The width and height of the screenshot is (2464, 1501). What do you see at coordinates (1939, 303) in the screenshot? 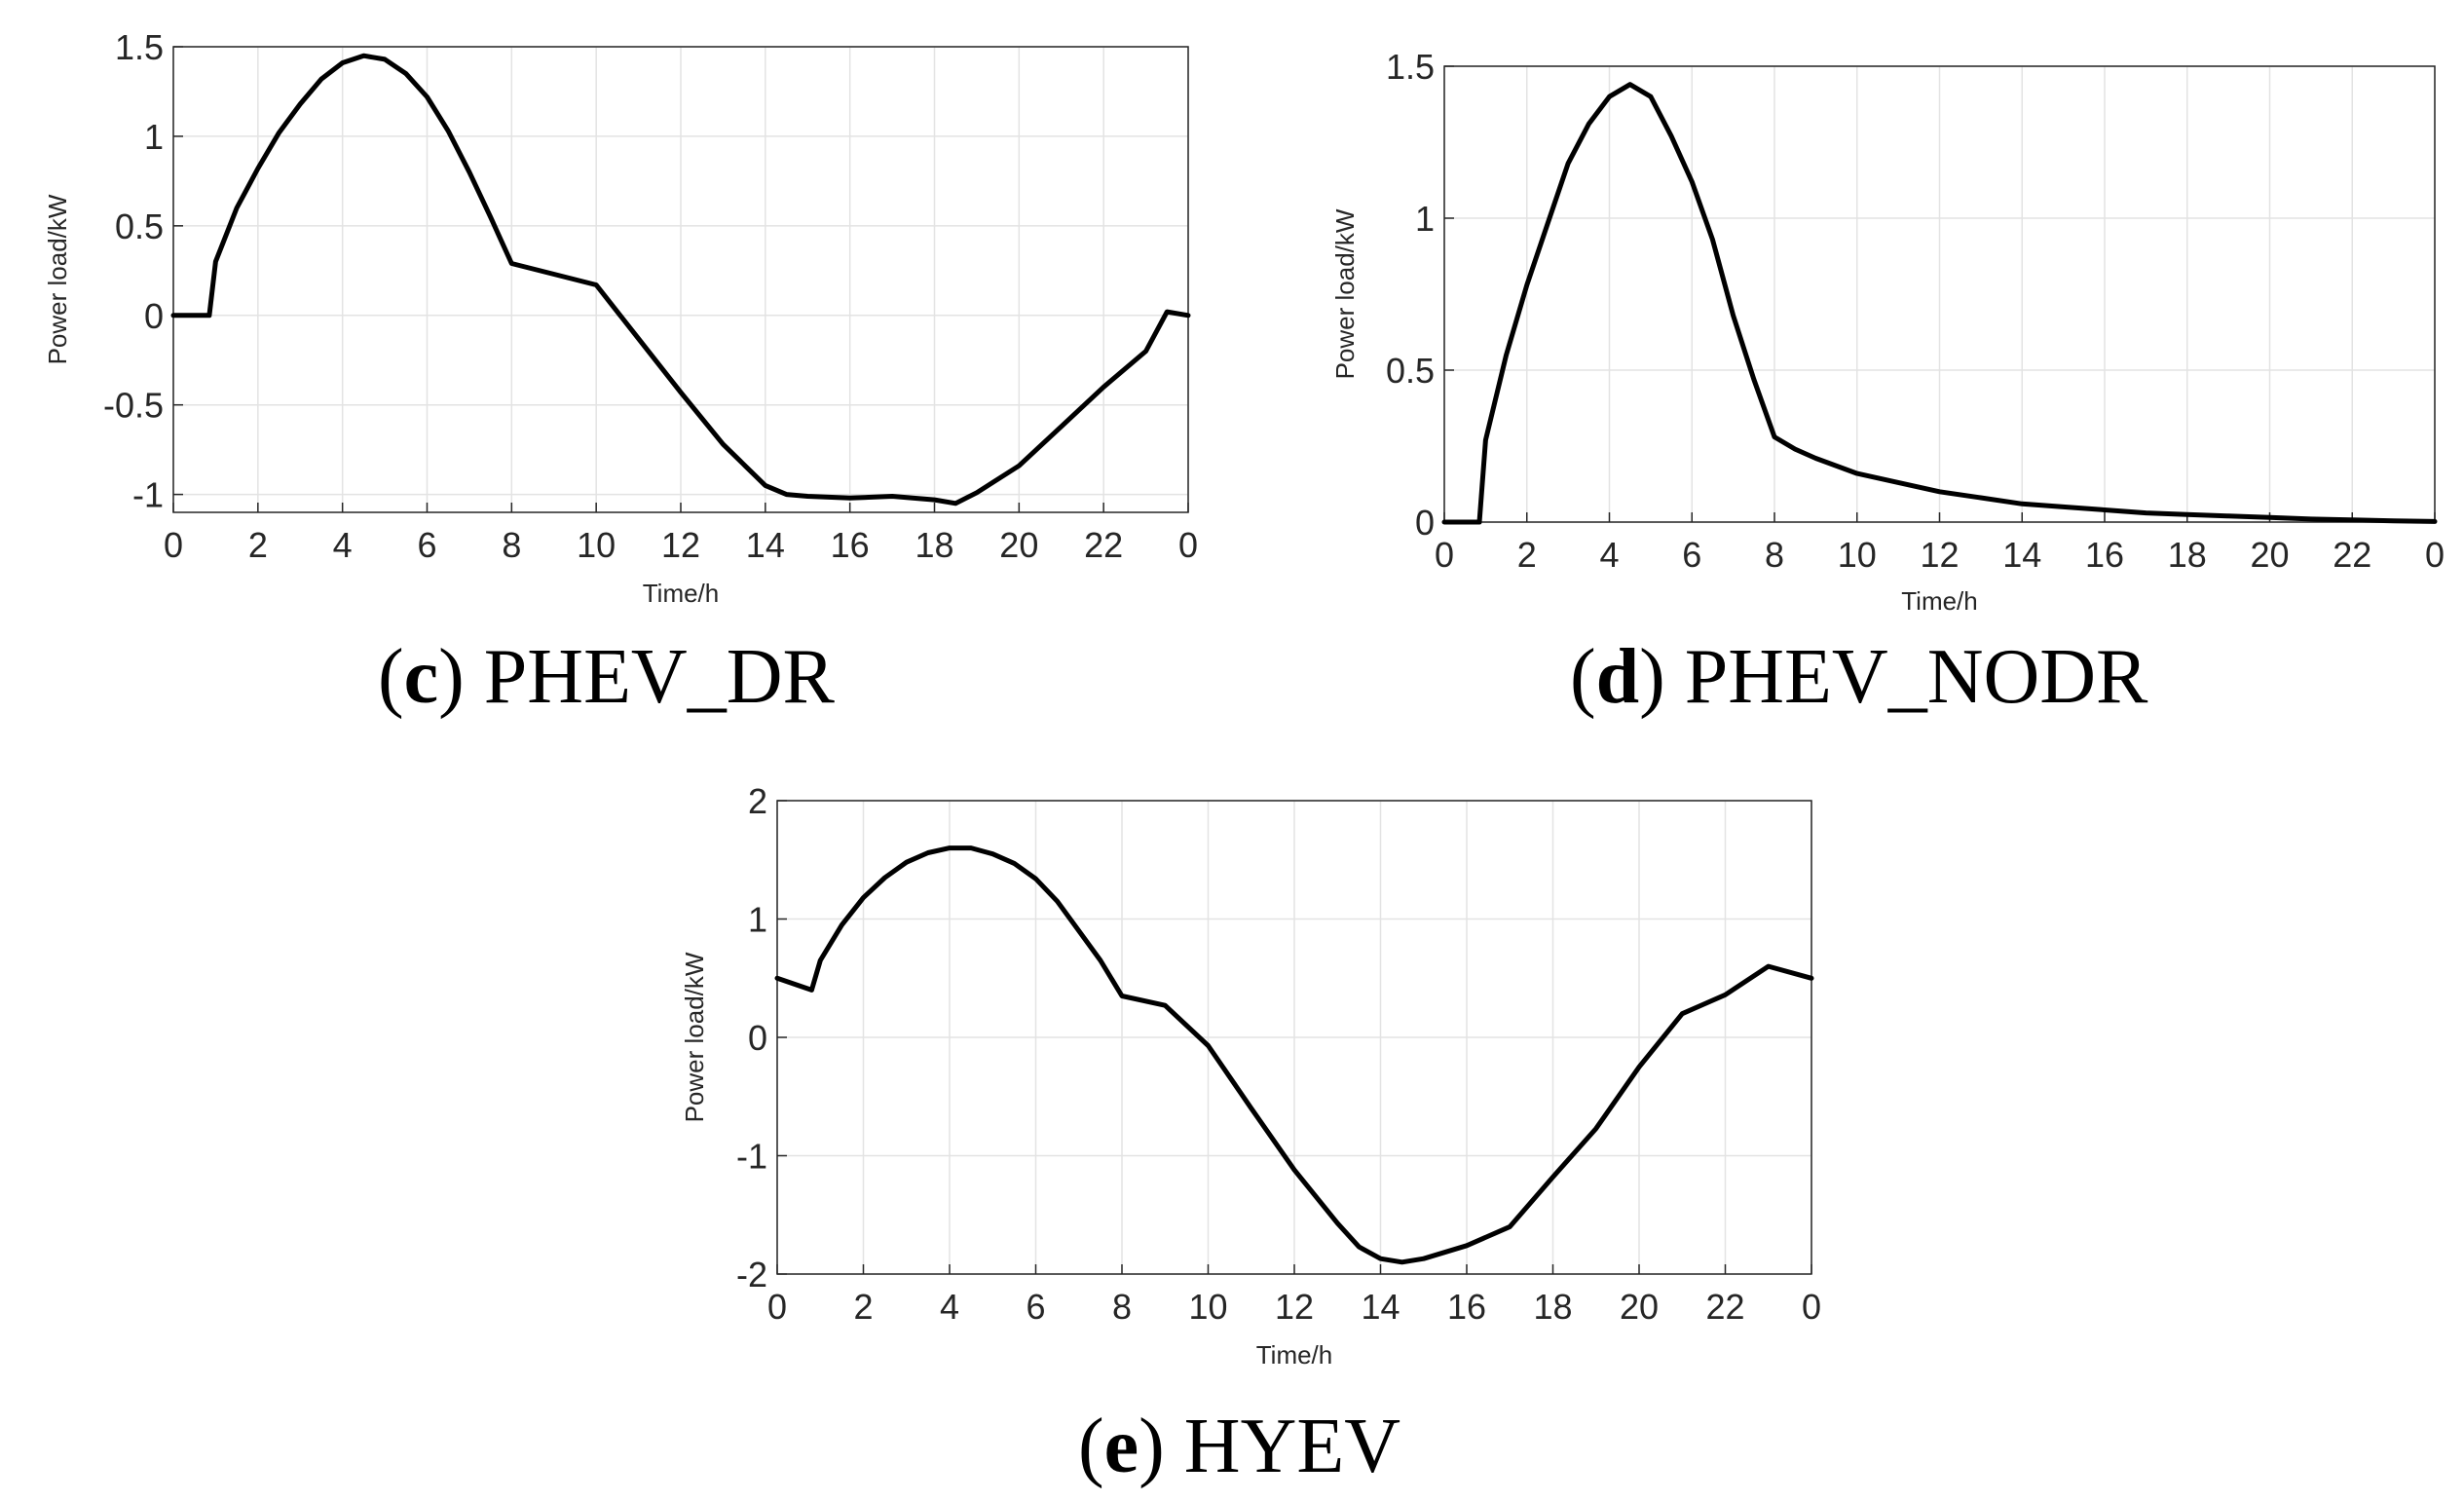
I see `series-line-PHEV_NODR` at bounding box center [1939, 303].